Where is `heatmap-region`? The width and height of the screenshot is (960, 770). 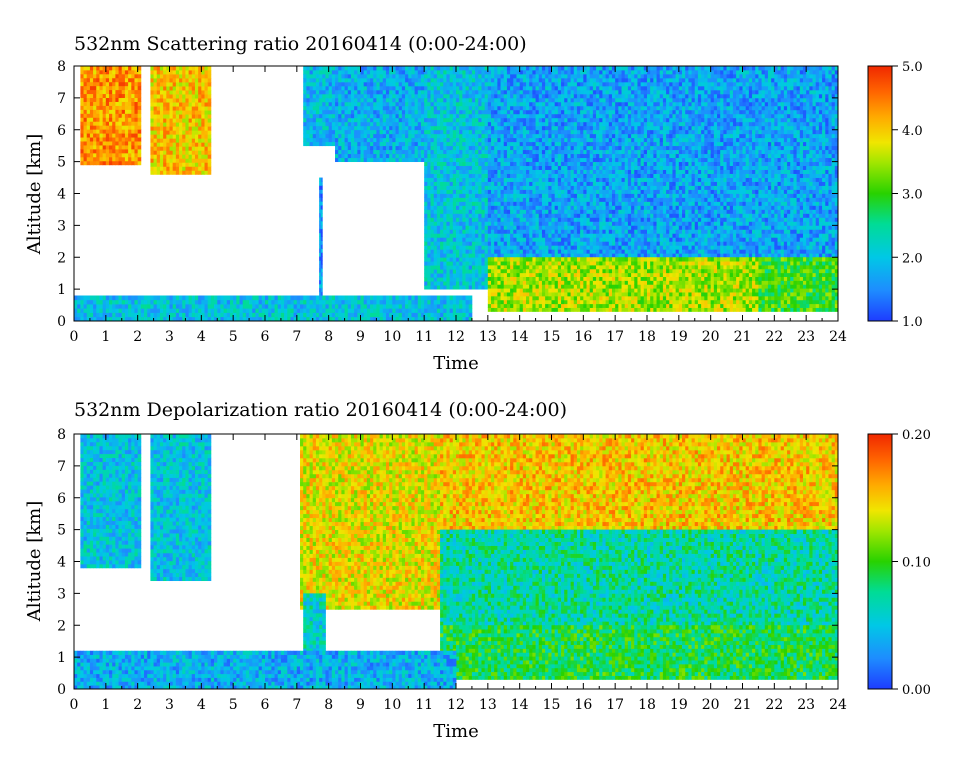 heatmap-region is located at coordinates (181, 120).